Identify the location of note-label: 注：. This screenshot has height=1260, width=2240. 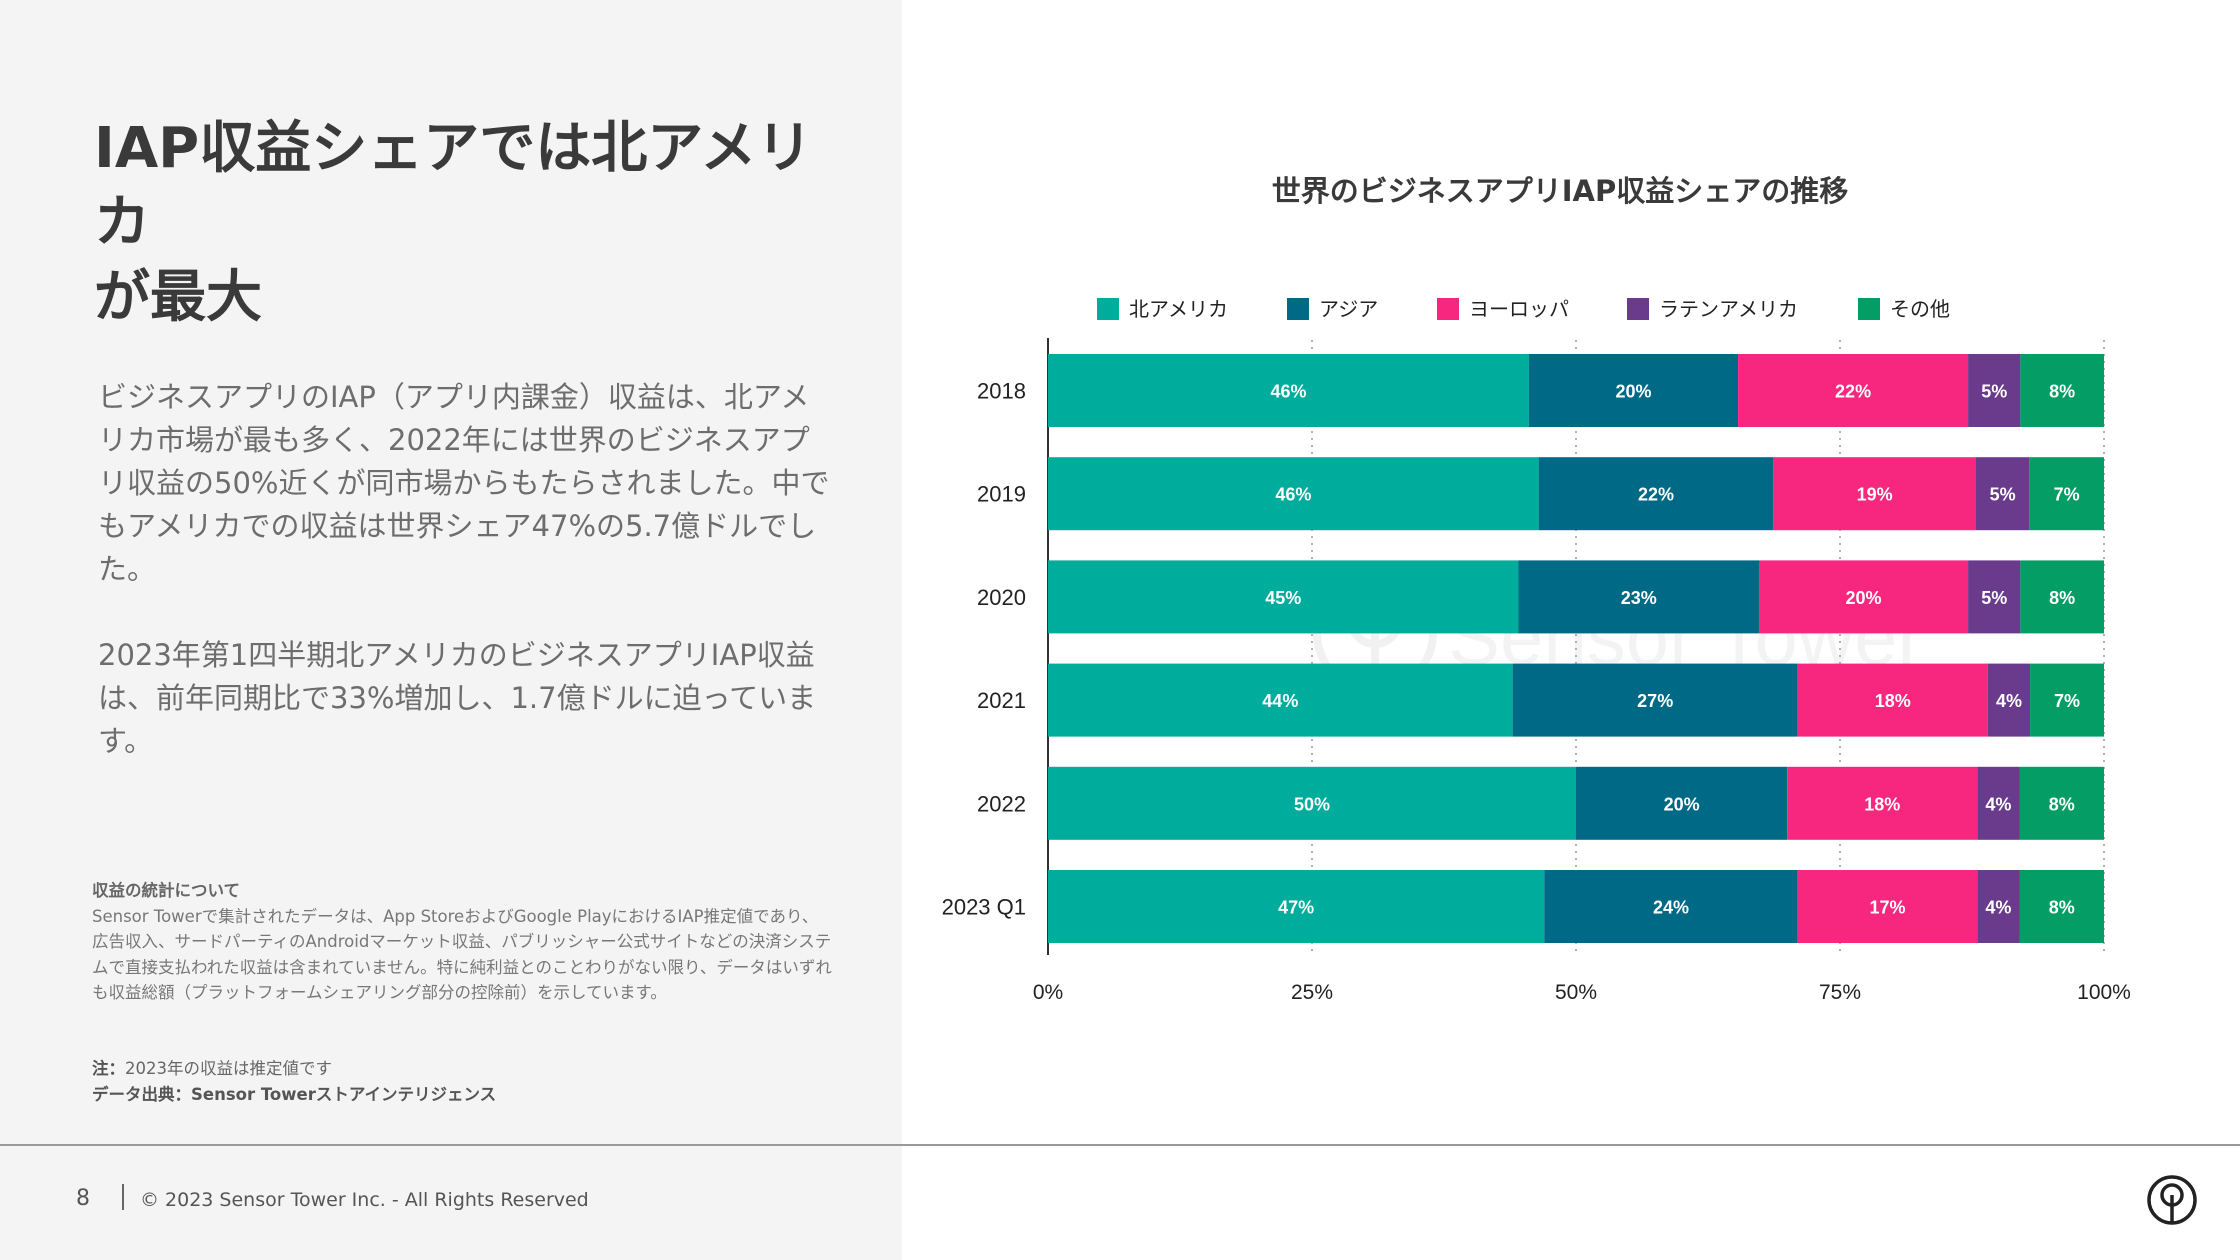
(108, 1068).